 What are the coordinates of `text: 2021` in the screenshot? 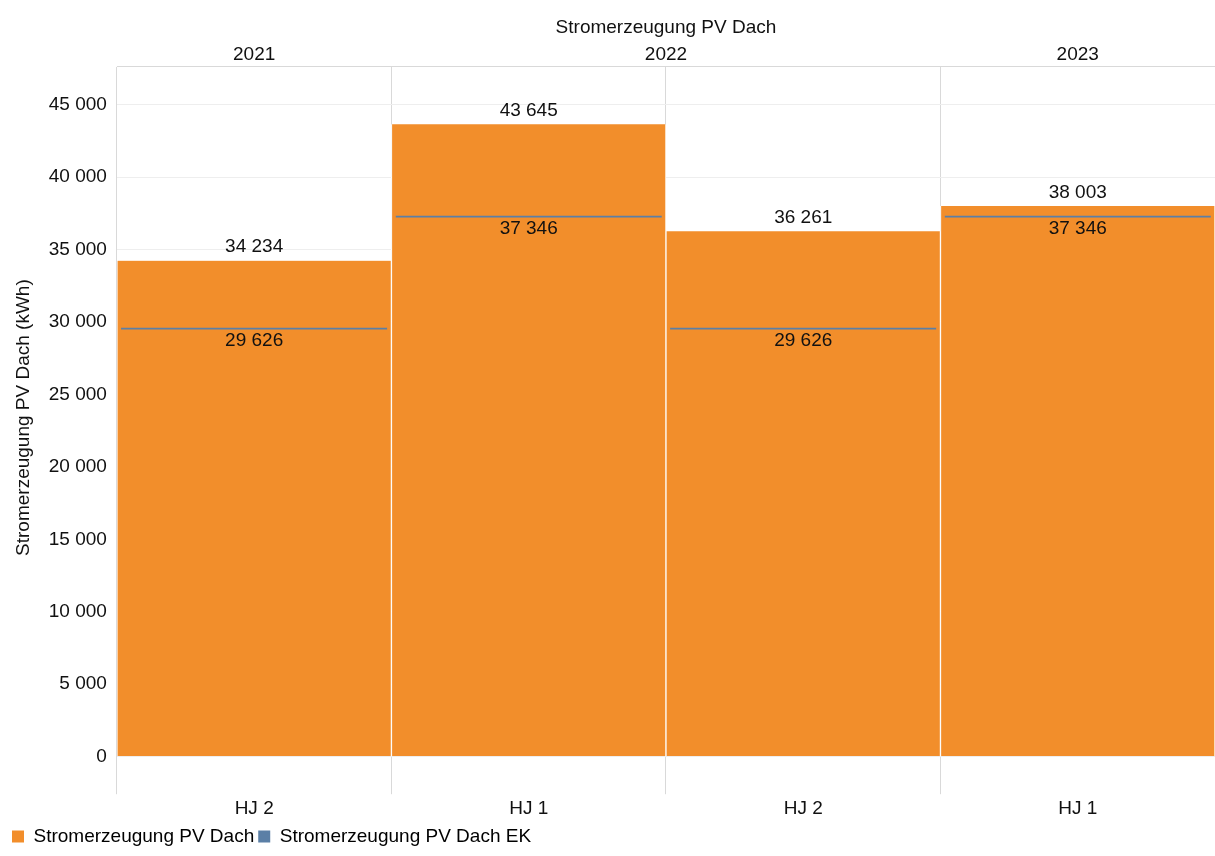 It's located at (254, 54).